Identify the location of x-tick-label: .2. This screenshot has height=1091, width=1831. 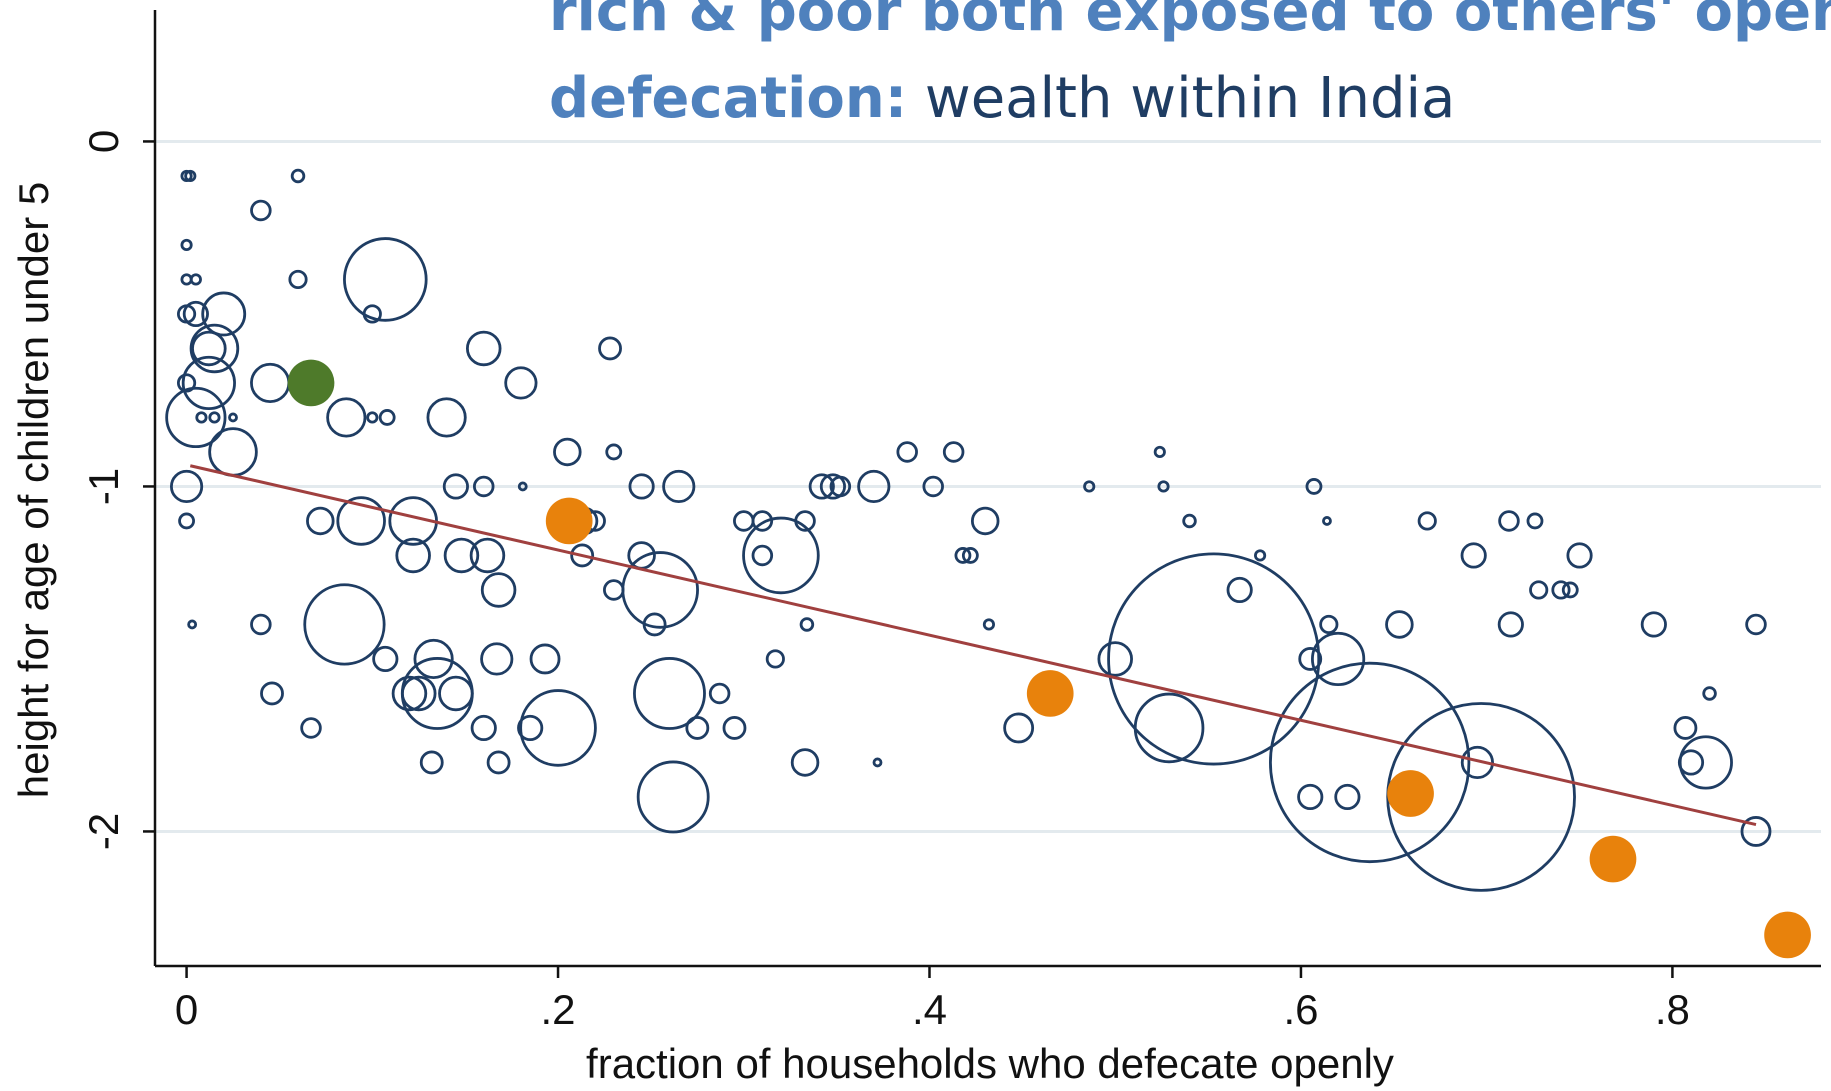
(558, 1009).